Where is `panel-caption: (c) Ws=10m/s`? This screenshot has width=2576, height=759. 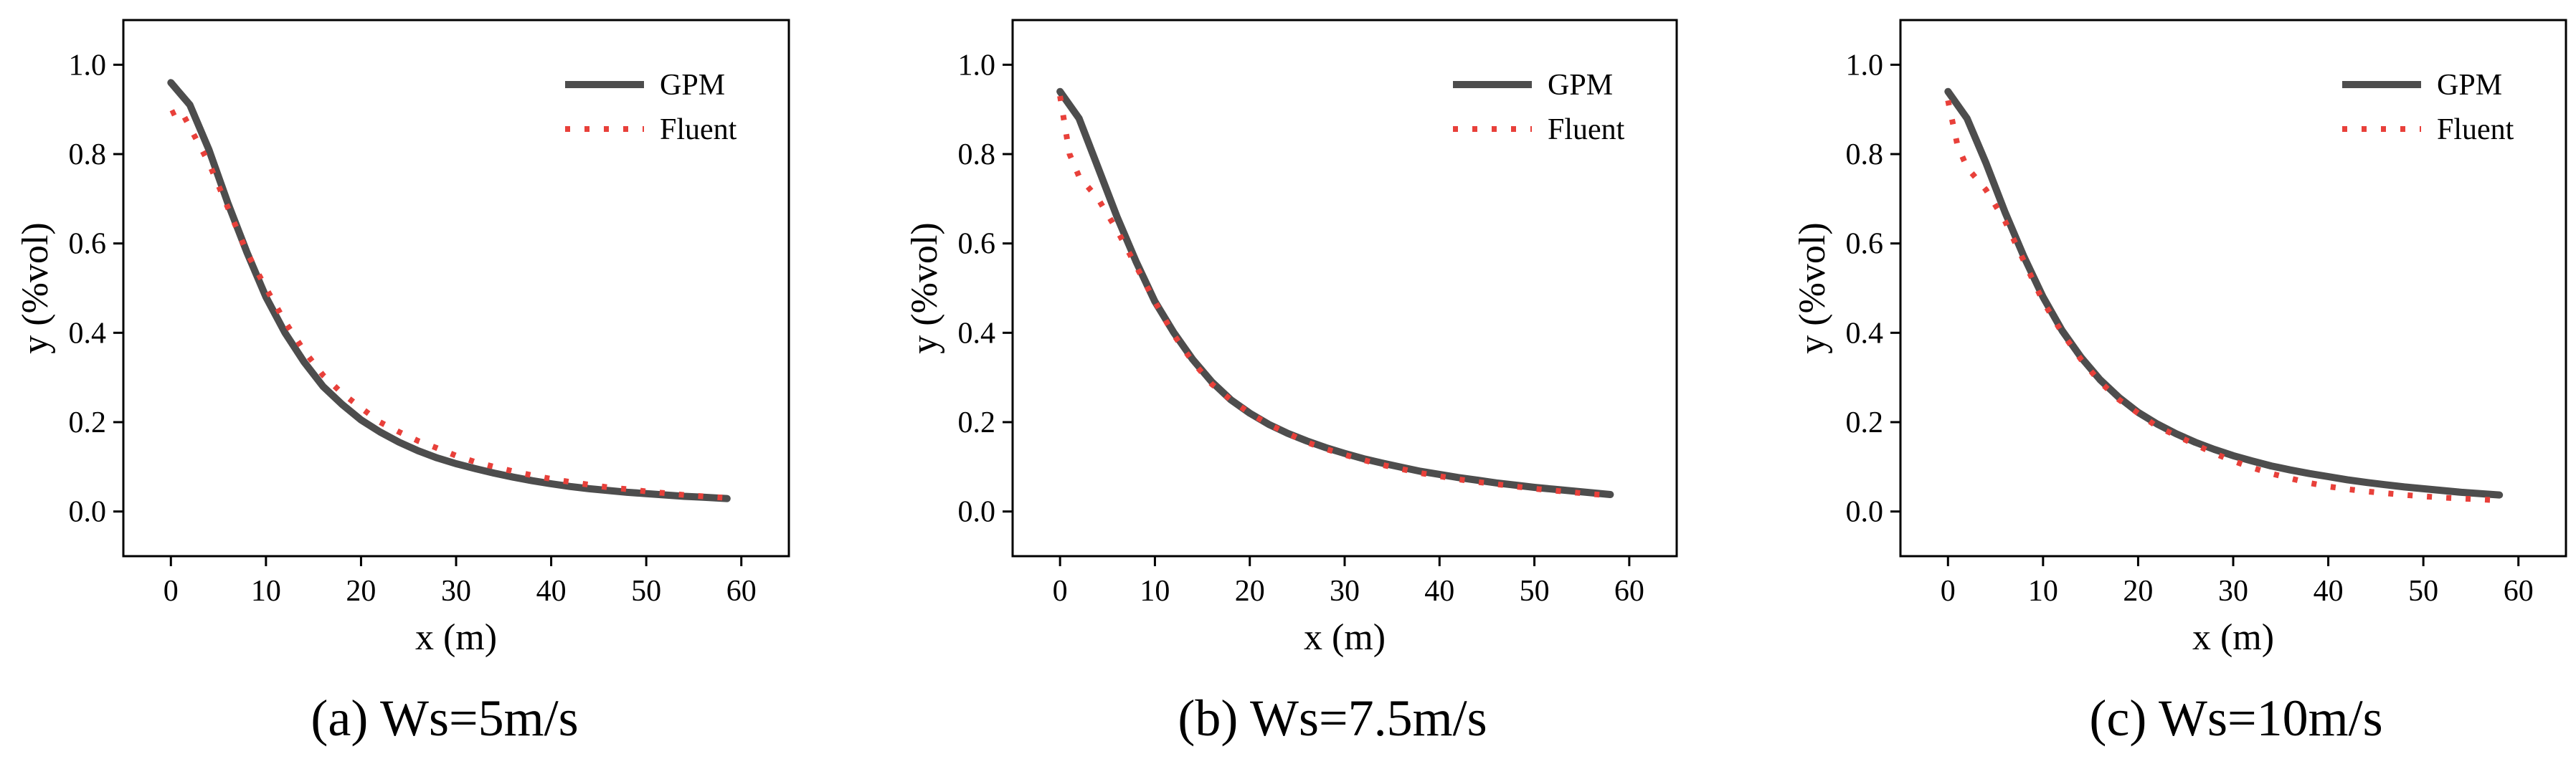
panel-caption: (c) Ws=10m/s is located at coordinates (2235, 718).